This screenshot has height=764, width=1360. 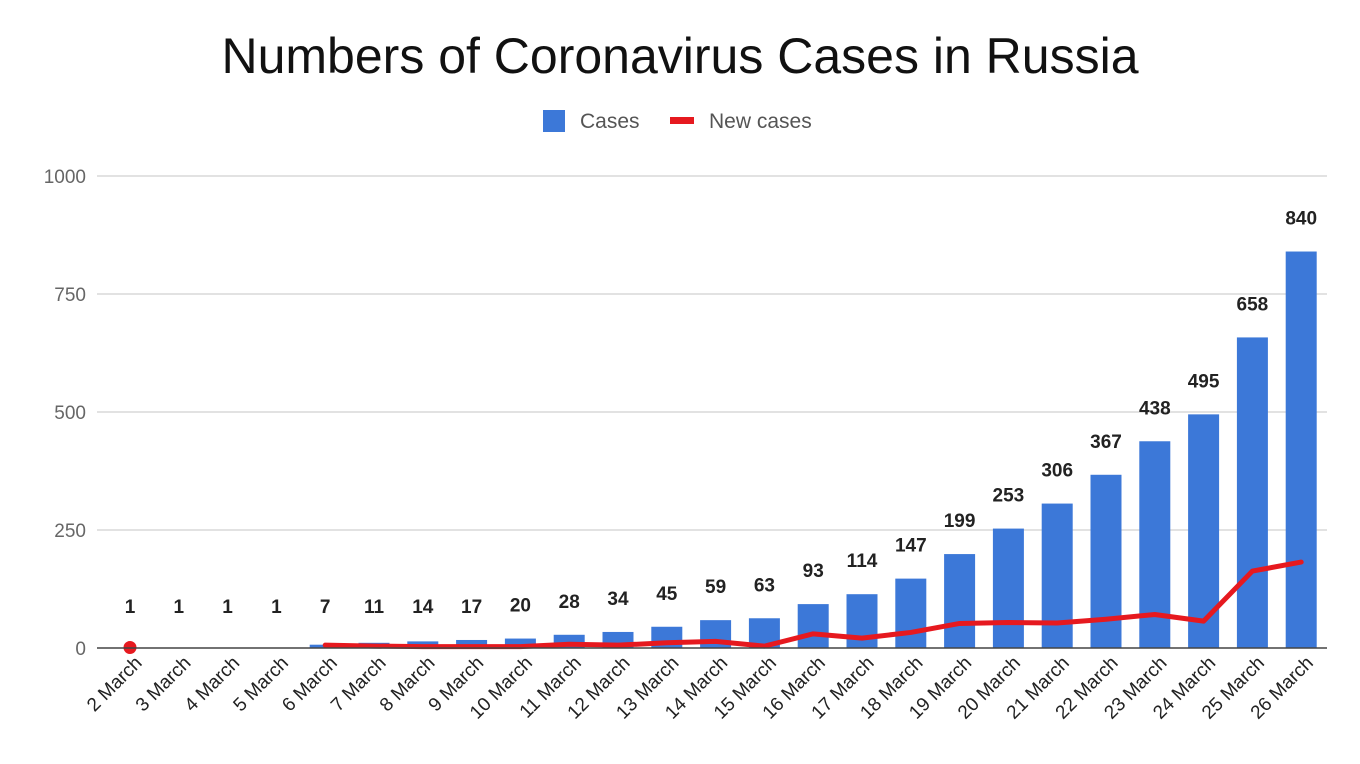 I want to click on data-label-cases: 114, so click(x=862, y=561).